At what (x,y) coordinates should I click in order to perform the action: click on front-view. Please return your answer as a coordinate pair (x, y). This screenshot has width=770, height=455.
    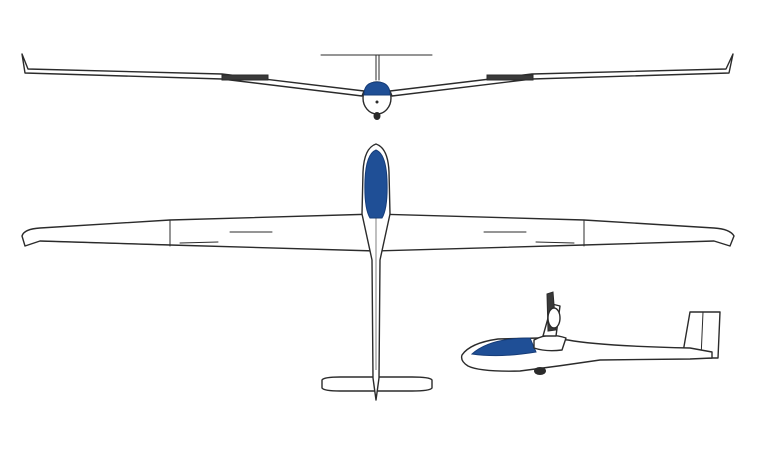
    Looking at the image, I should click on (377, 86).